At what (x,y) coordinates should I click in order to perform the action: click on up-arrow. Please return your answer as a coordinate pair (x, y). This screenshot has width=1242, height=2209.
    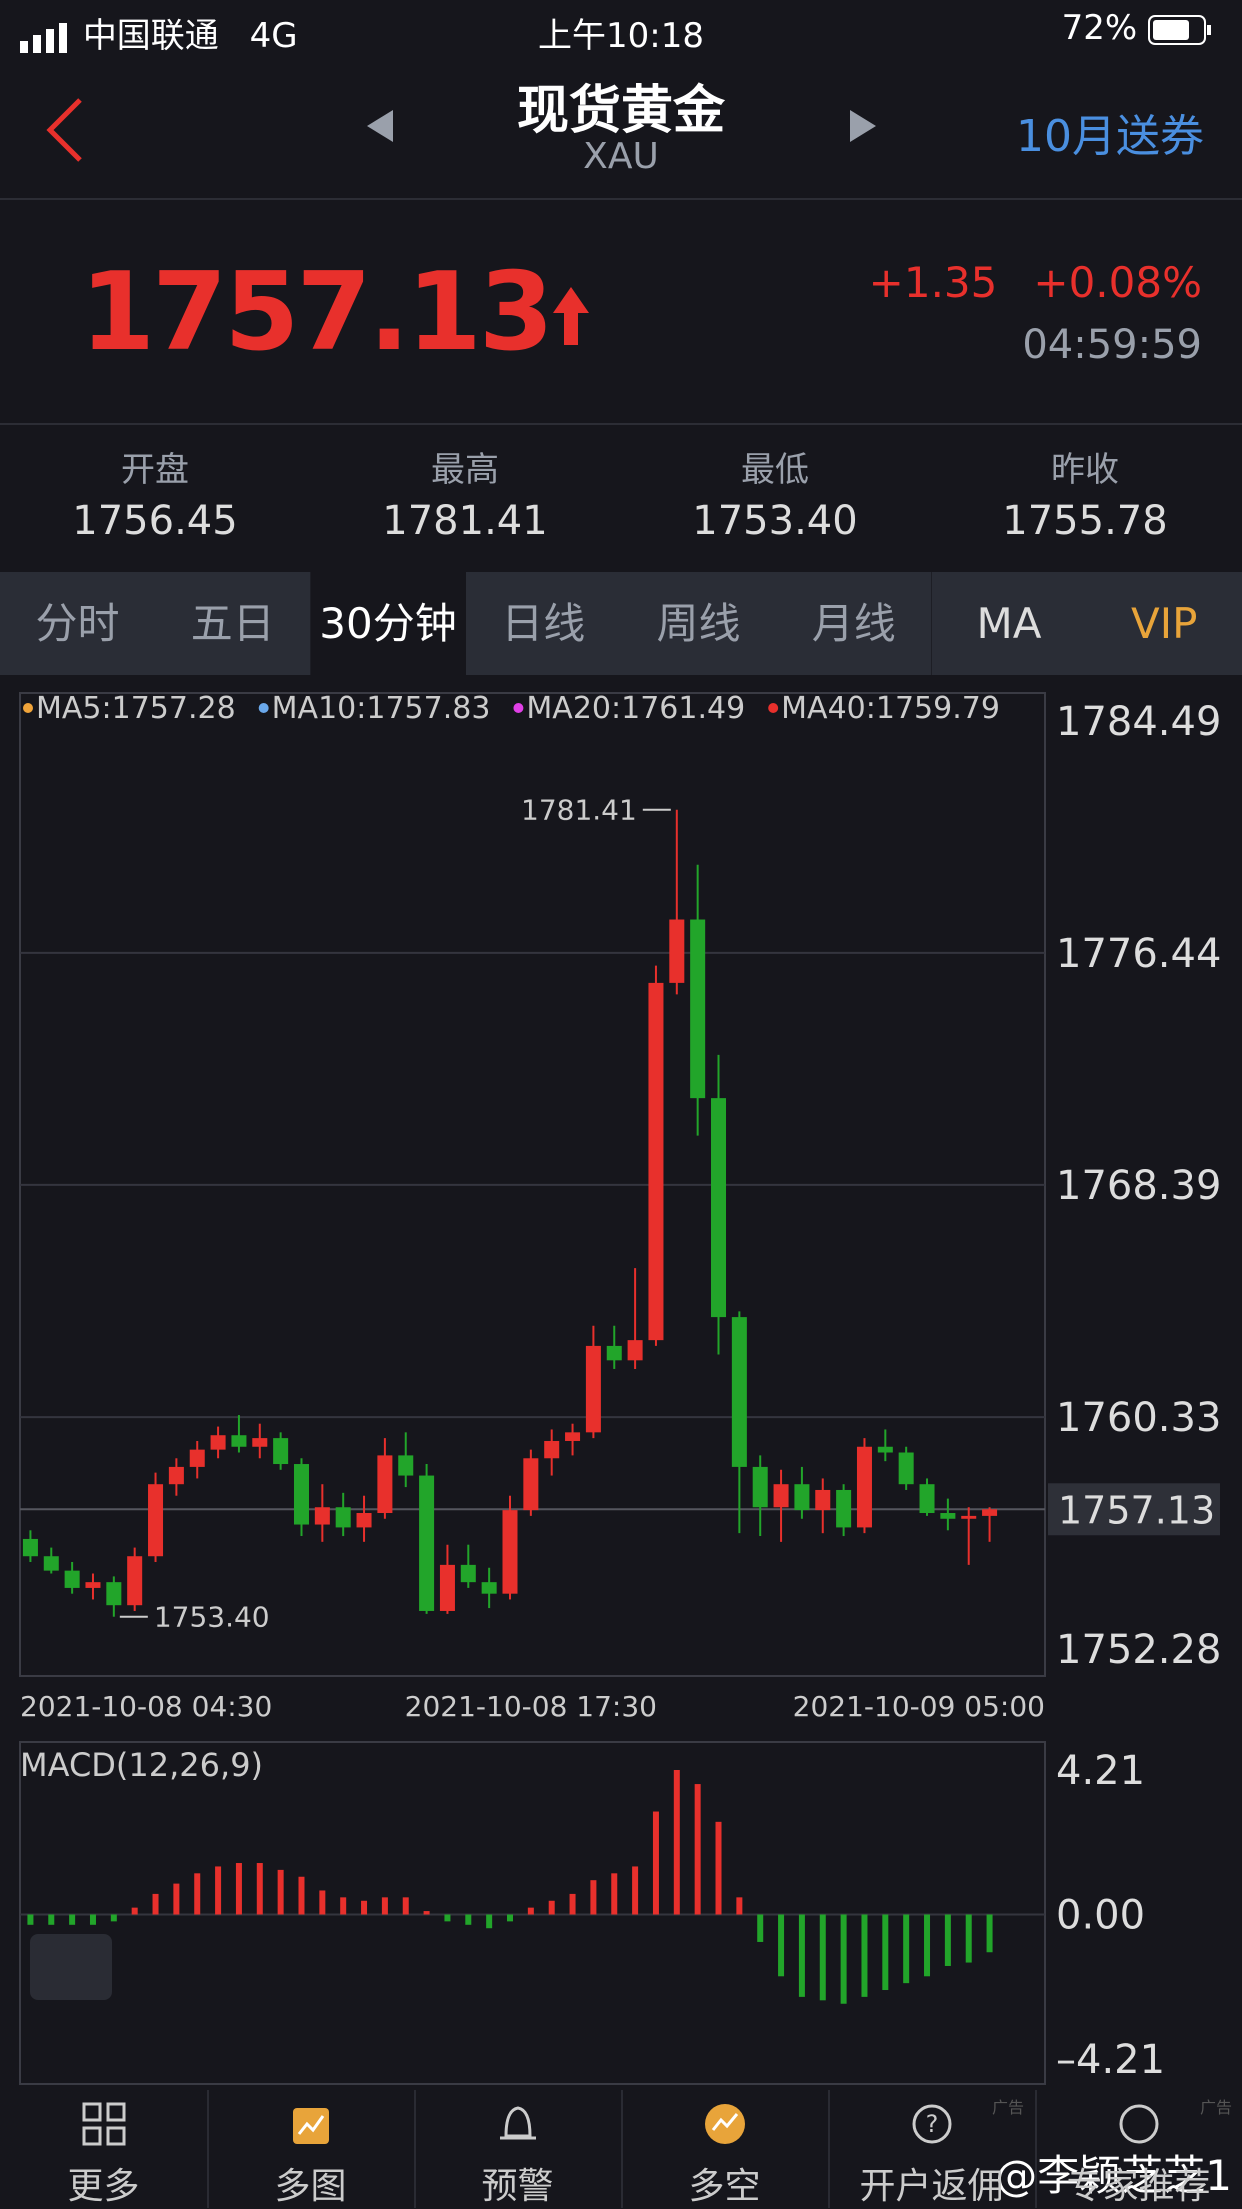
    Looking at the image, I should click on (570, 316).